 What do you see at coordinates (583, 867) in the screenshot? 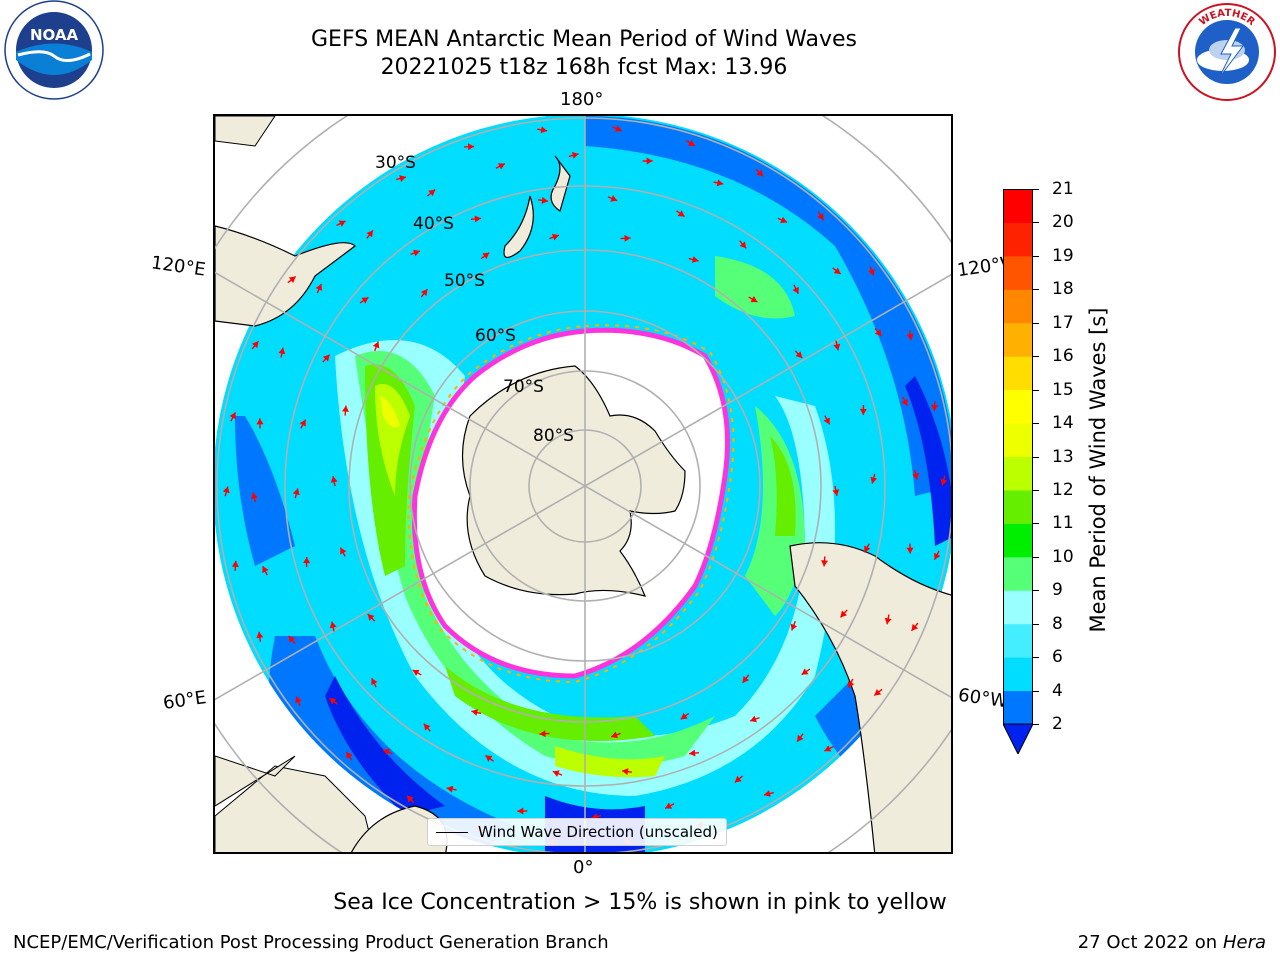
I see `lon-label-0: 0°` at bounding box center [583, 867].